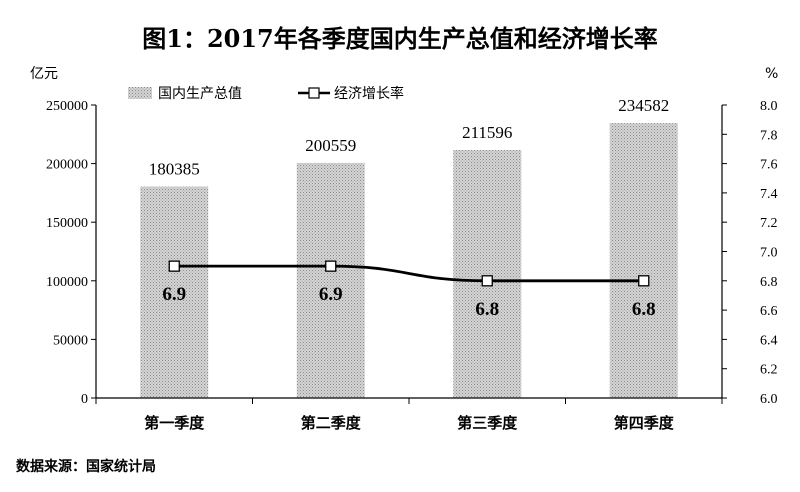 The height and width of the screenshot is (492, 800). Describe the element at coordinates (769, 311) in the screenshot. I see `y2-tick-label-3: 6.6` at that location.